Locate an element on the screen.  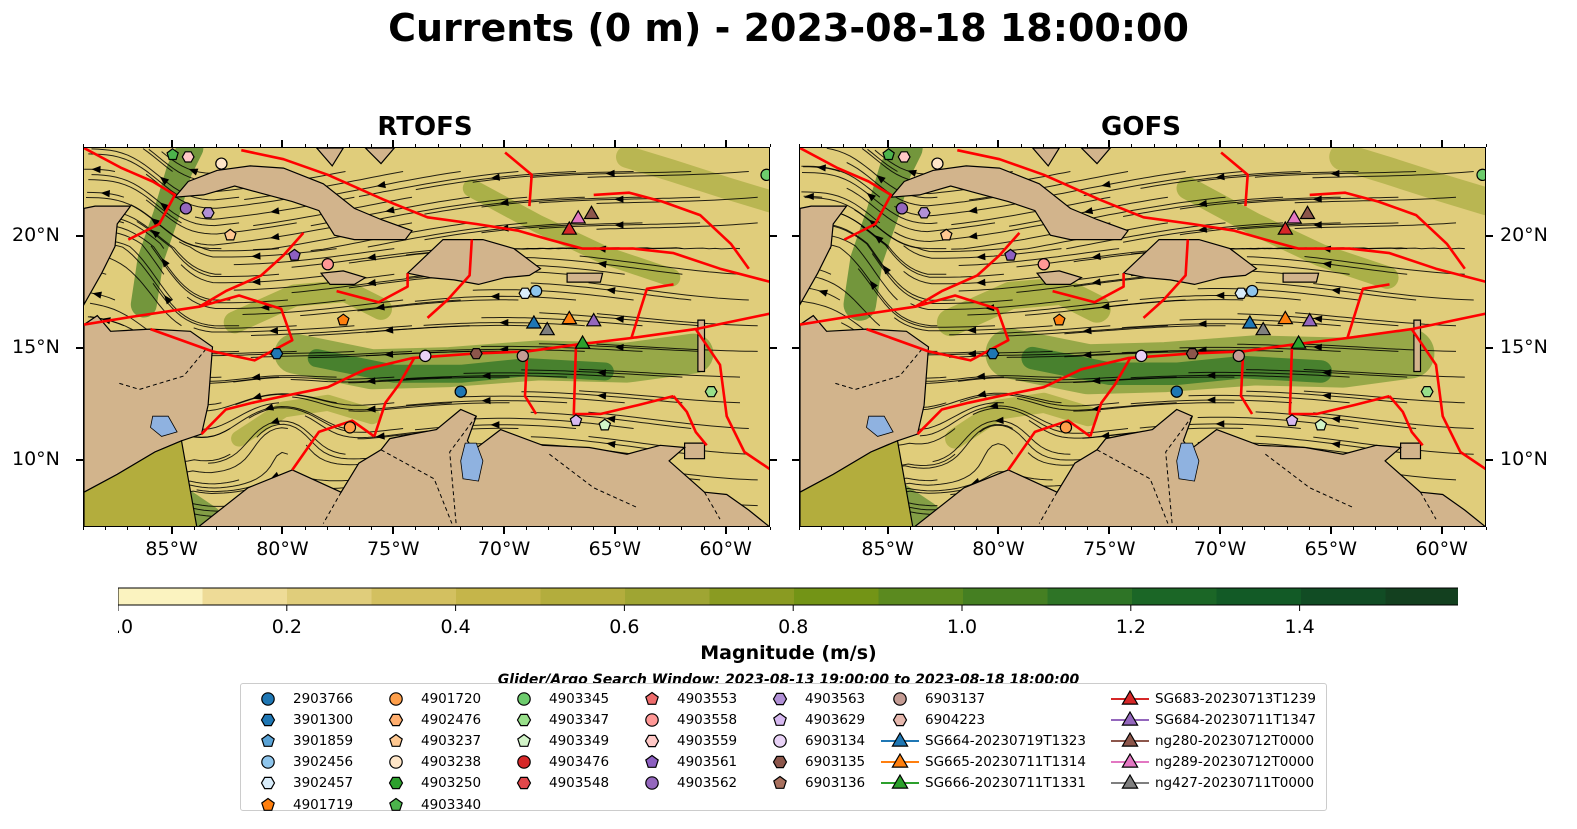
legend-label: 4902476 is located at coordinates (451, 719).